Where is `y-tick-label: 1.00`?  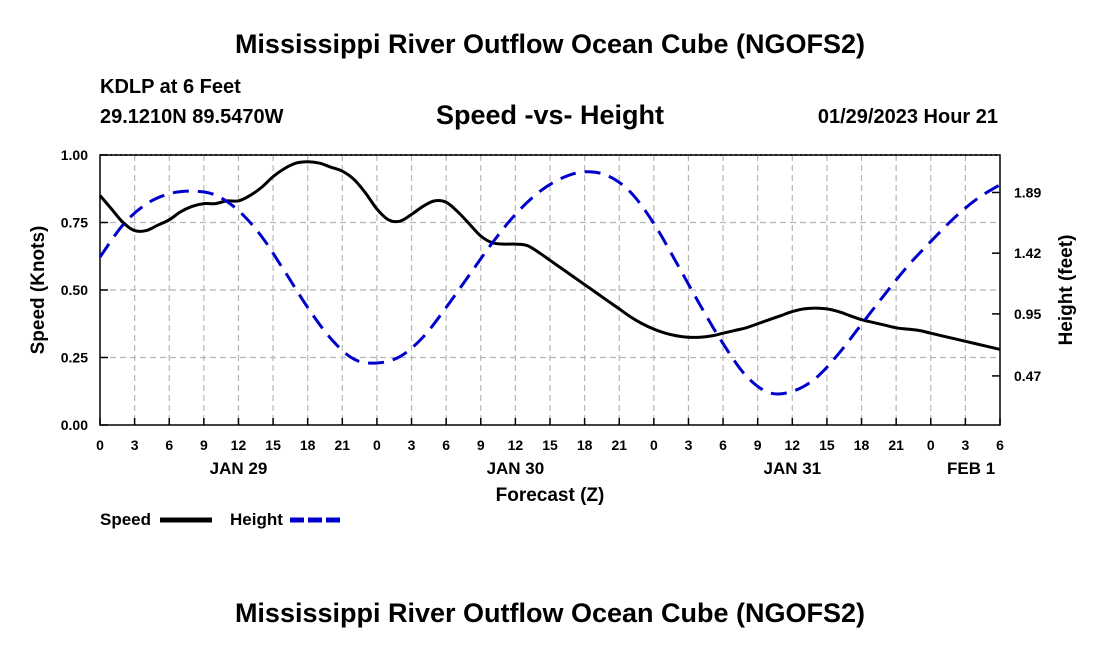 y-tick-label: 1.00 is located at coordinates (74, 155).